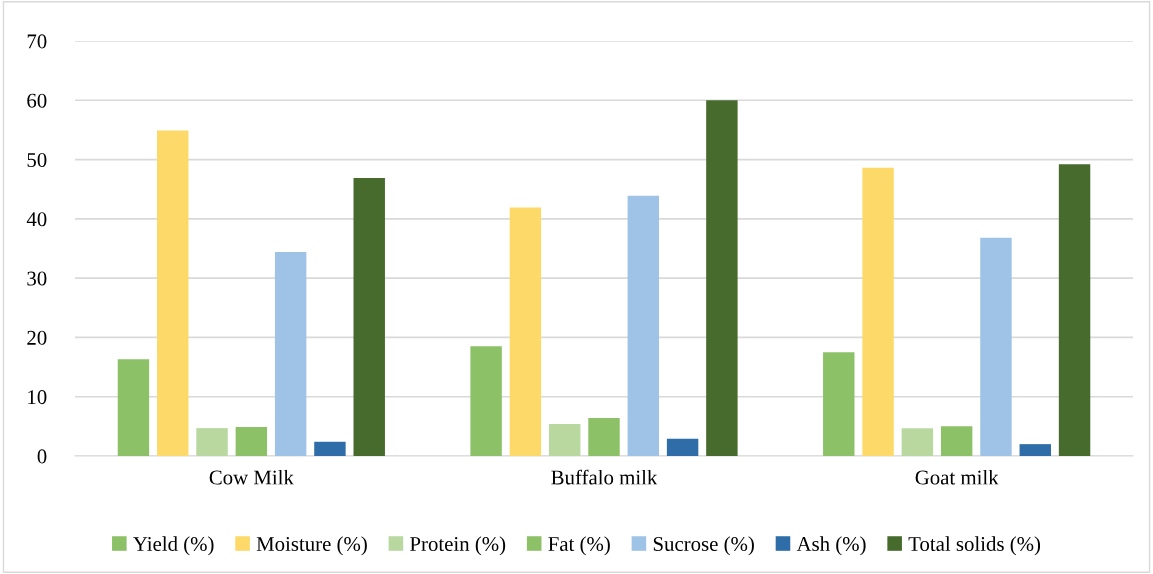  What do you see at coordinates (831, 546) in the screenshot?
I see `legend-label: Ash (%)` at bounding box center [831, 546].